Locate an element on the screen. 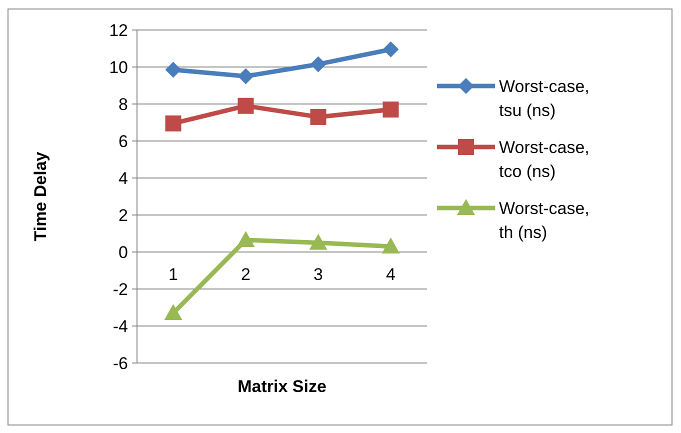 The image size is (681, 433). y-tick-label: -4 is located at coordinates (120, 326).